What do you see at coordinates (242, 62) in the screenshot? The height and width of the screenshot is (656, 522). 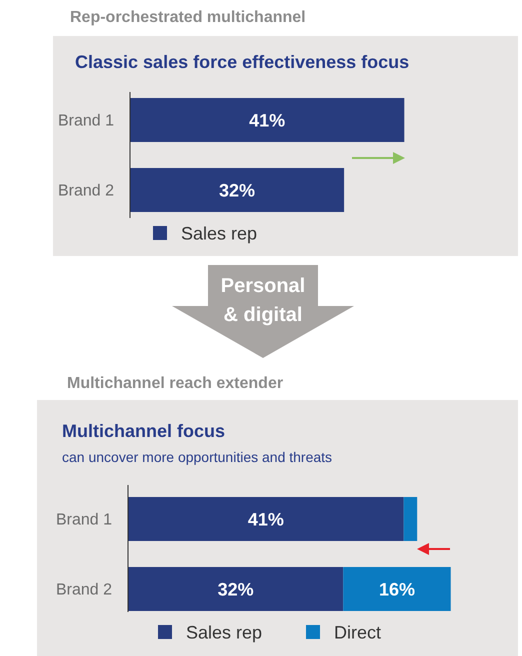 I see `chart-title: Classic sales force effectiveness focus` at bounding box center [242, 62].